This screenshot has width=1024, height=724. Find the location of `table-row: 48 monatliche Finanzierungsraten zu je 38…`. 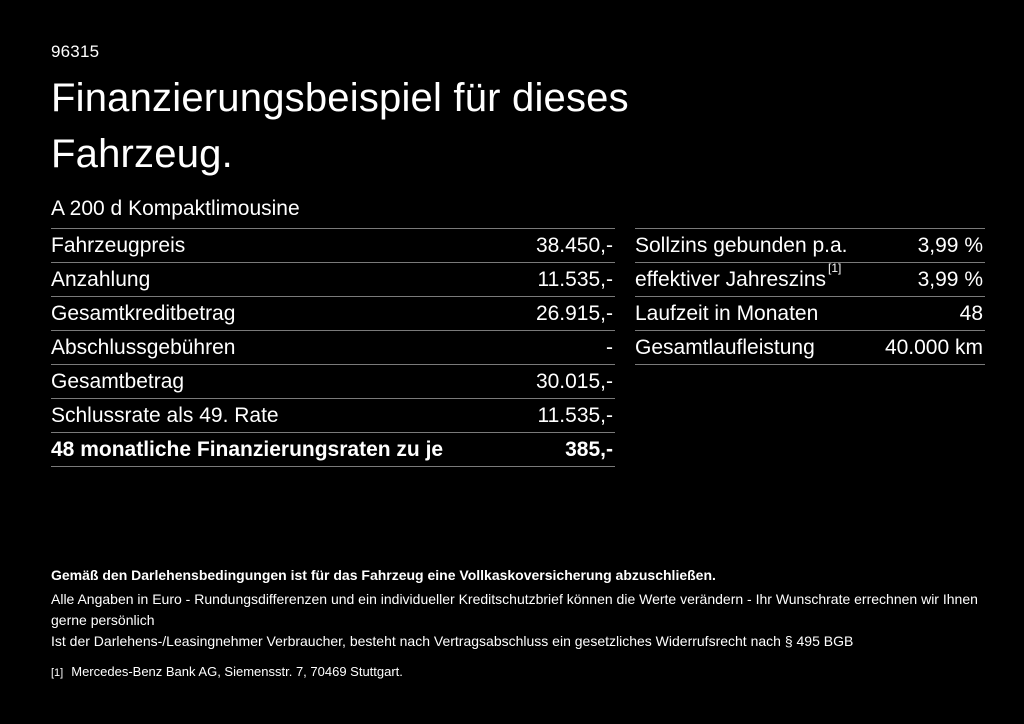

table-row: 48 monatliche Finanzierungsraten zu je 38… is located at coordinates (333, 449).